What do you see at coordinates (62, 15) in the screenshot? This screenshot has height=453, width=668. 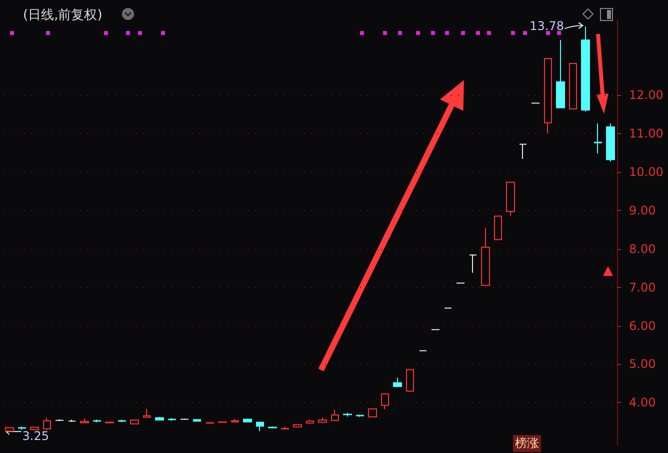 I see `chart-title: (日线,前复权)` at bounding box center [62, 15].